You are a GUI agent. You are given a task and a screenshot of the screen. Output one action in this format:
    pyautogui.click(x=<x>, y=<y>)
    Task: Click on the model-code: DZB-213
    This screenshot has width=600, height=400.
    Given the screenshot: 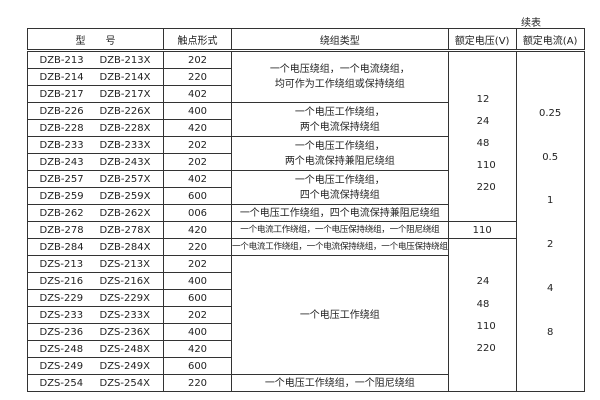 What is the action you would take?
    pyautogui.click(x=61, y=60)
    